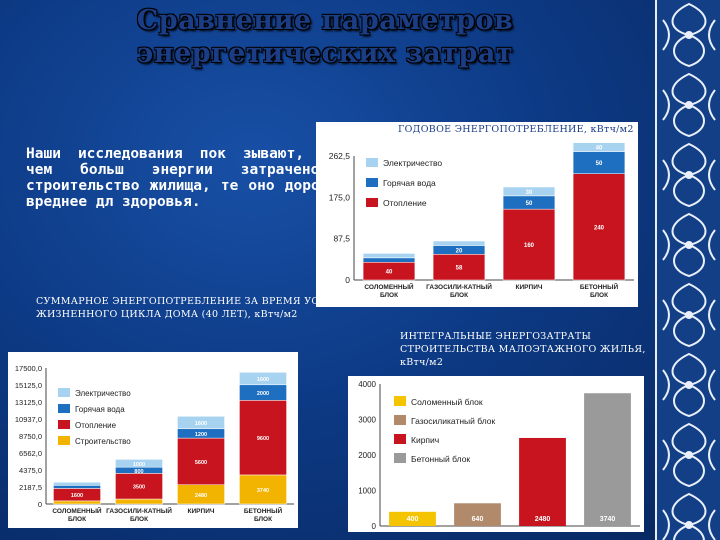 Image resolution: width=720 pixels, height=540 pixels. I want to click on legend-label: Газосиликатный блок, so click(453, 421).